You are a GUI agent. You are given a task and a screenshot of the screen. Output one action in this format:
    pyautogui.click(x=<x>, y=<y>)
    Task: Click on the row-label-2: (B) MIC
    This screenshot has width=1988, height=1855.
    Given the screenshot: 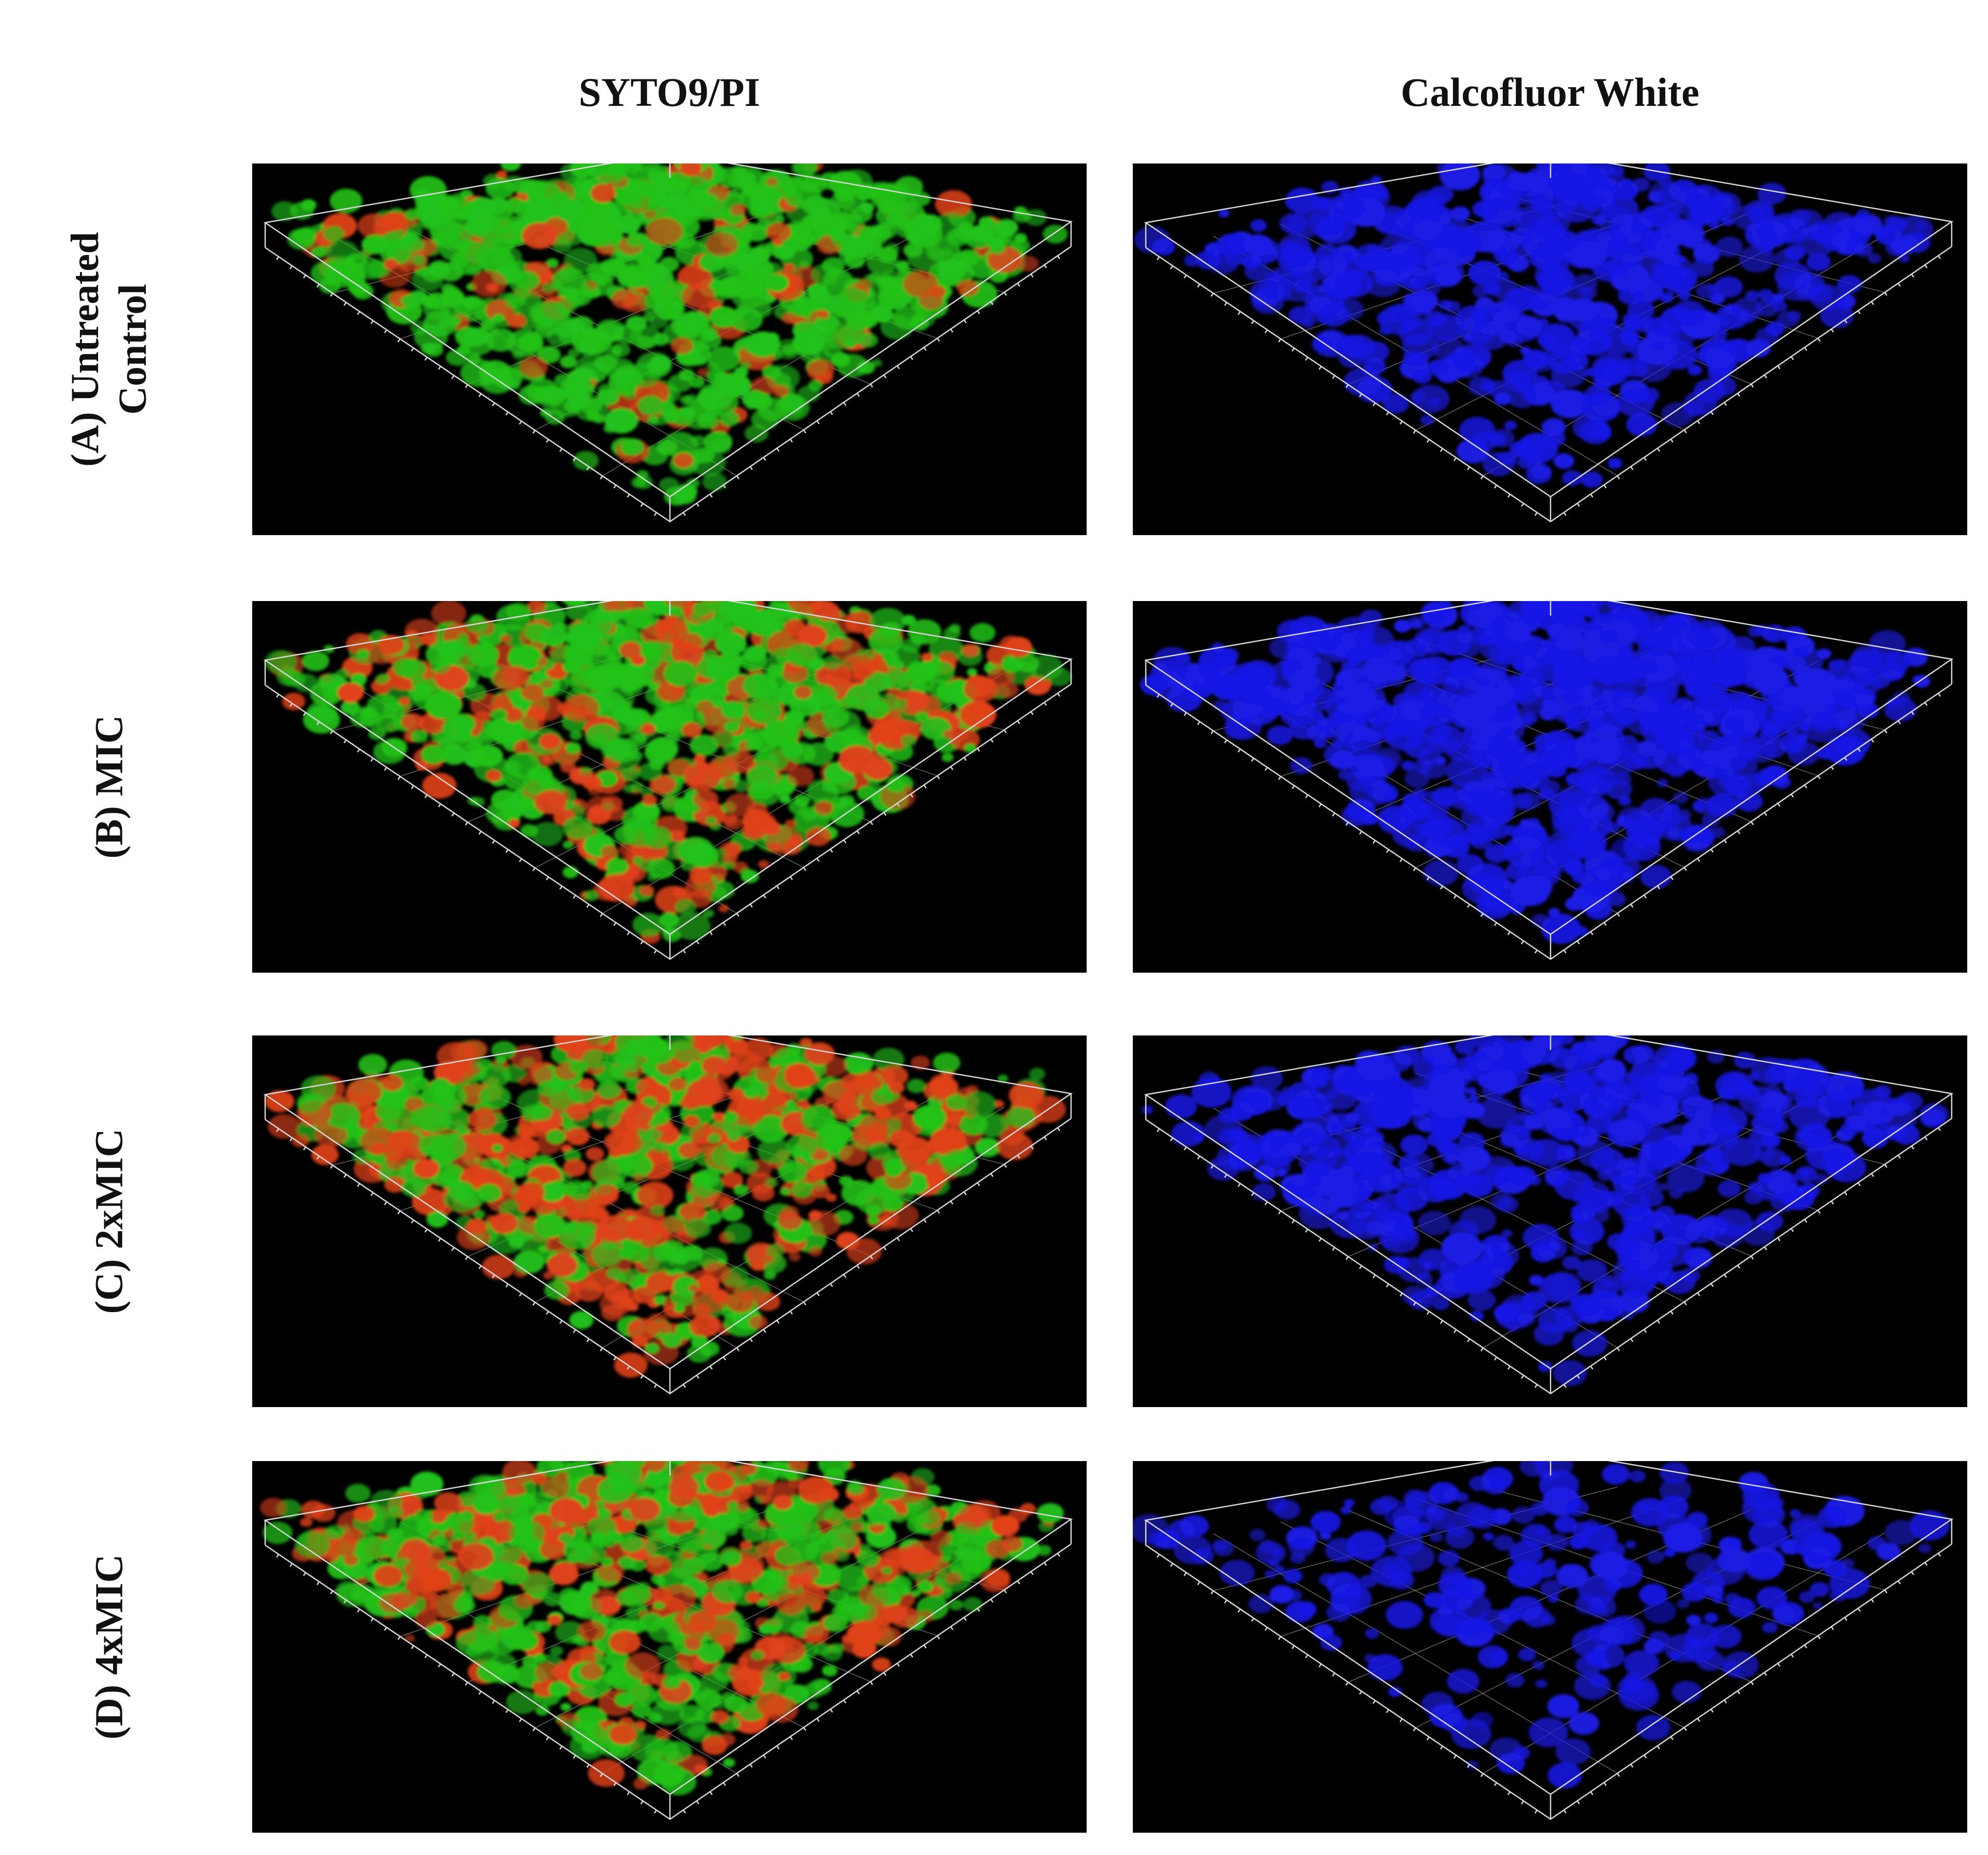 What is the action you would take?
    pyautogui.click(x=109, y=787)
    